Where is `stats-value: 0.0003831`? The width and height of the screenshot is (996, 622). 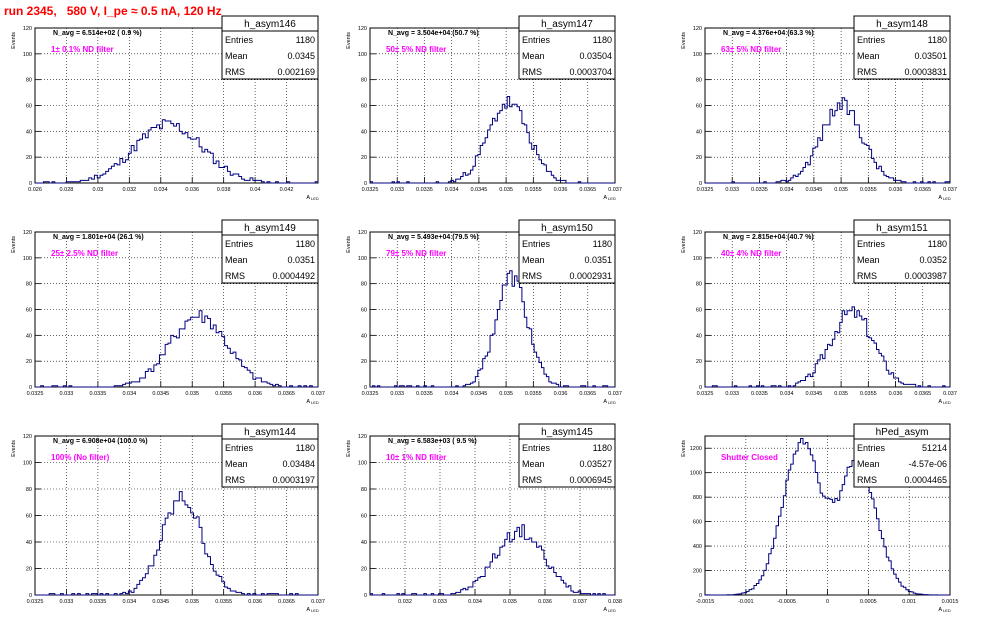 stats-value: 0.0003831 is located at coordinates (925, 72).